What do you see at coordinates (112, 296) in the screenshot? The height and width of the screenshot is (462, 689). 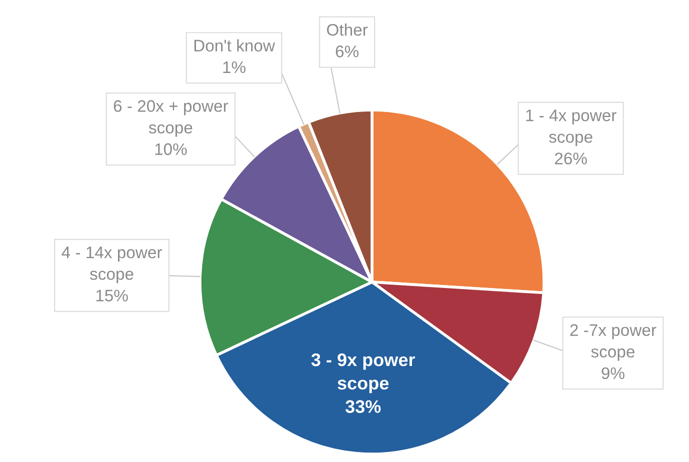 I see `data-label: 15%` at bounding box center [112, 296].